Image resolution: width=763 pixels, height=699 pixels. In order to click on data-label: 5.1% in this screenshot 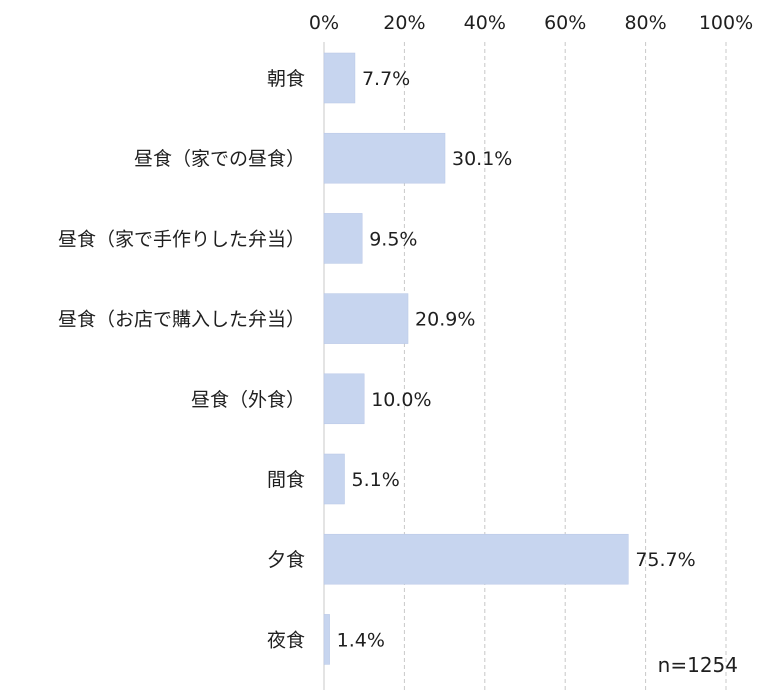, I will do `click(376, 480)`.